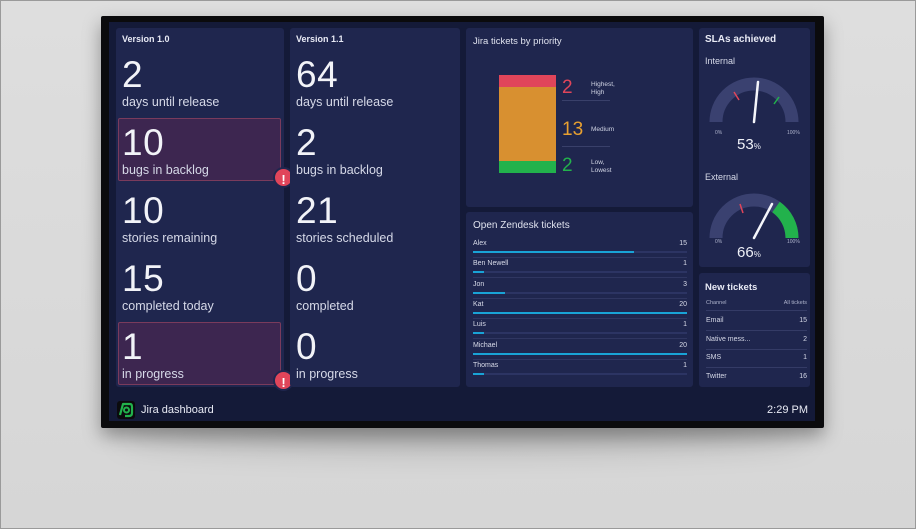 This screenshot has height=529, width=916. Describe the element at coordinates (785, 220) in the screenshot. I see `gauge-fill-green` at that location.